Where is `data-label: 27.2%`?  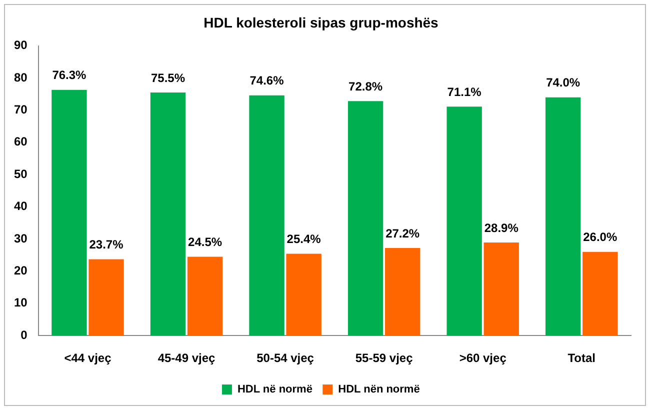
data-label: 27.2% is located at coordinates (403, 233).